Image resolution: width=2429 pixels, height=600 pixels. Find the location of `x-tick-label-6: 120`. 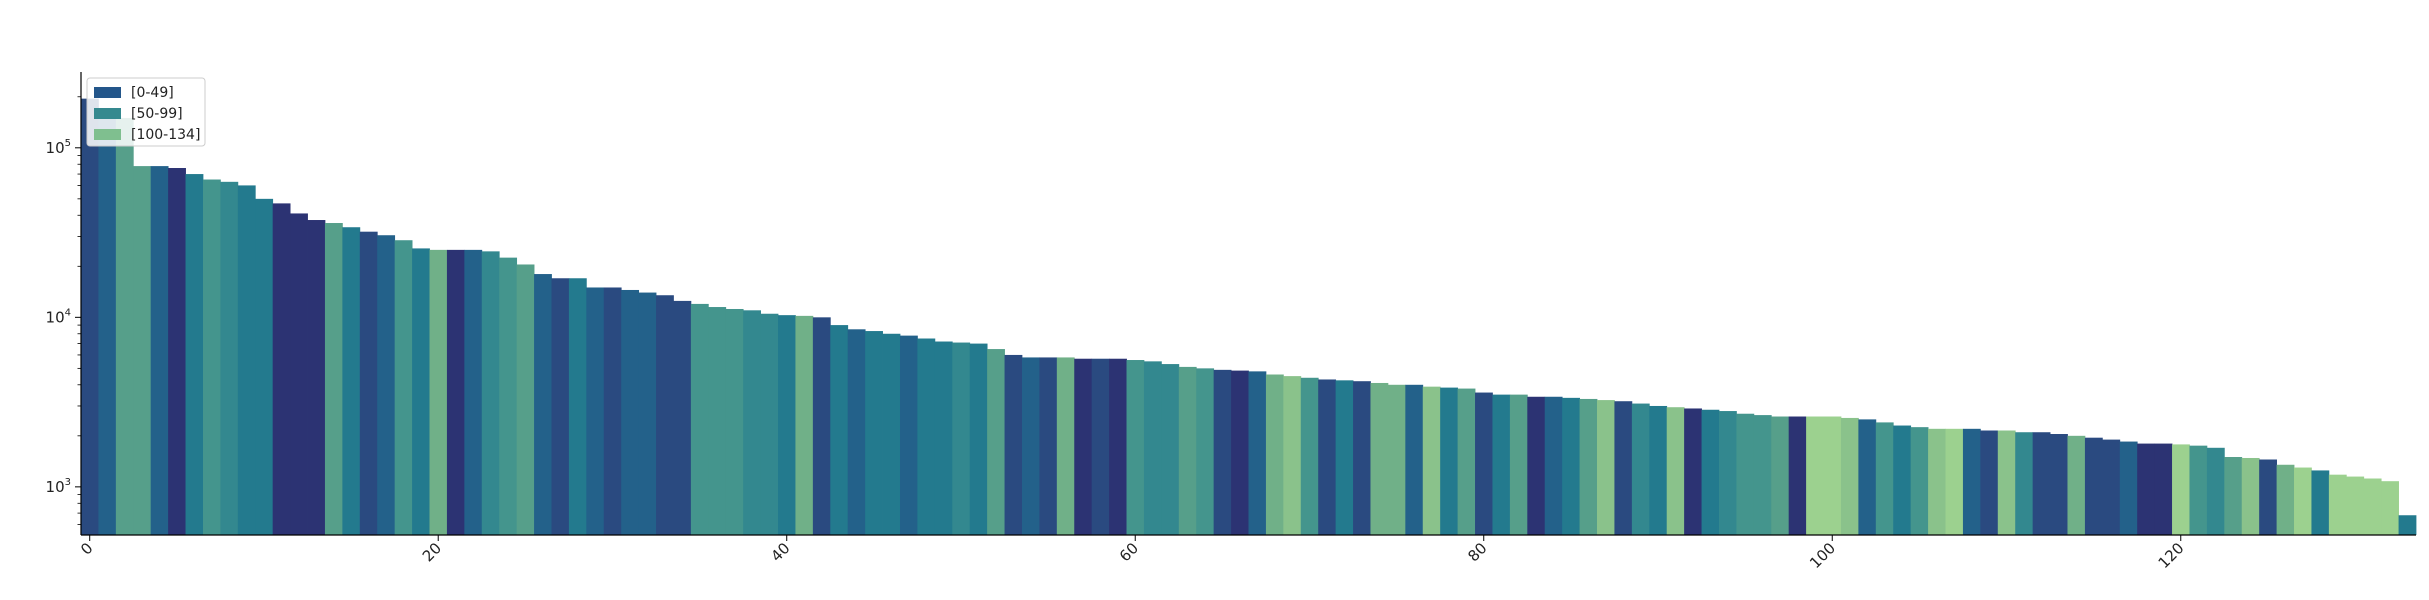

x-tick-label-6: 120 is located at coordinates (2171, 555).